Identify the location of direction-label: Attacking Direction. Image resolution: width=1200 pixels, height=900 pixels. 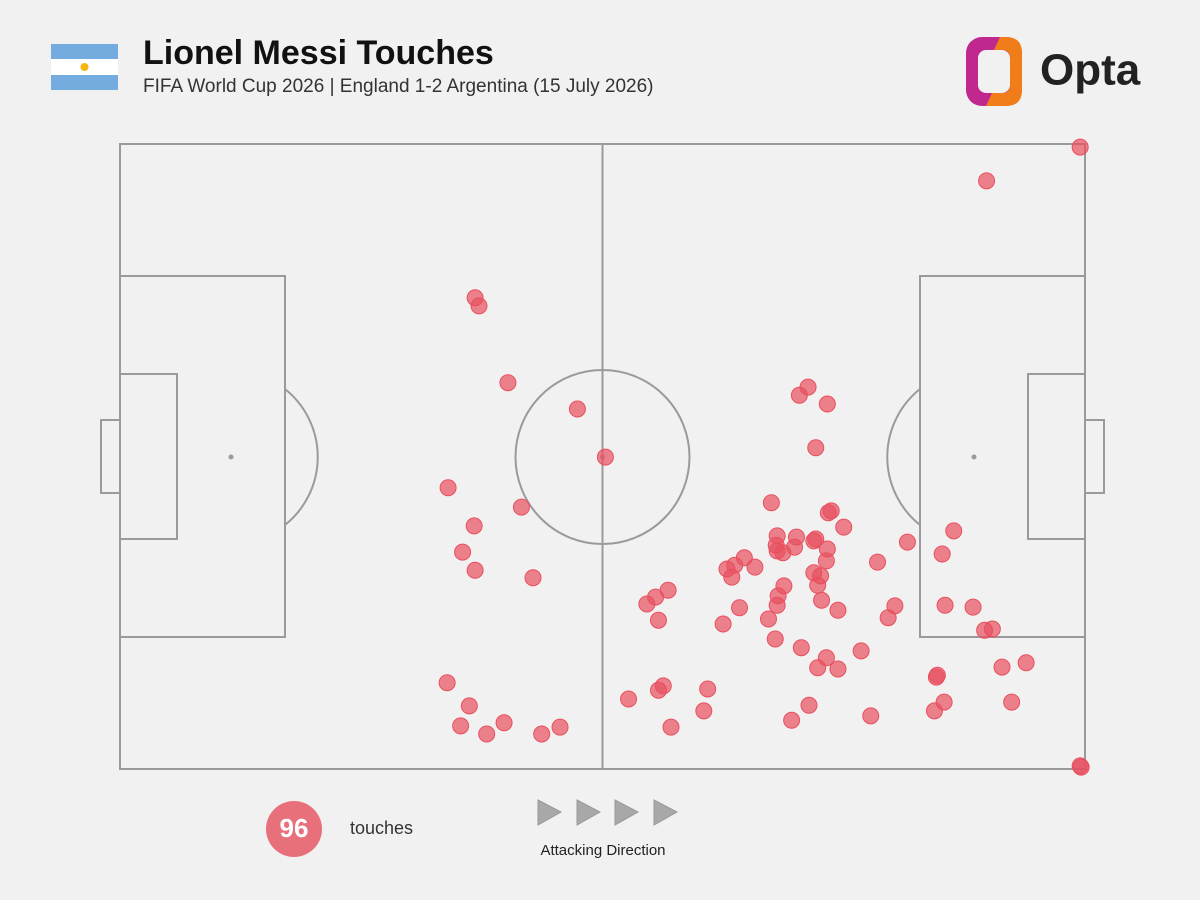
(602, 850).